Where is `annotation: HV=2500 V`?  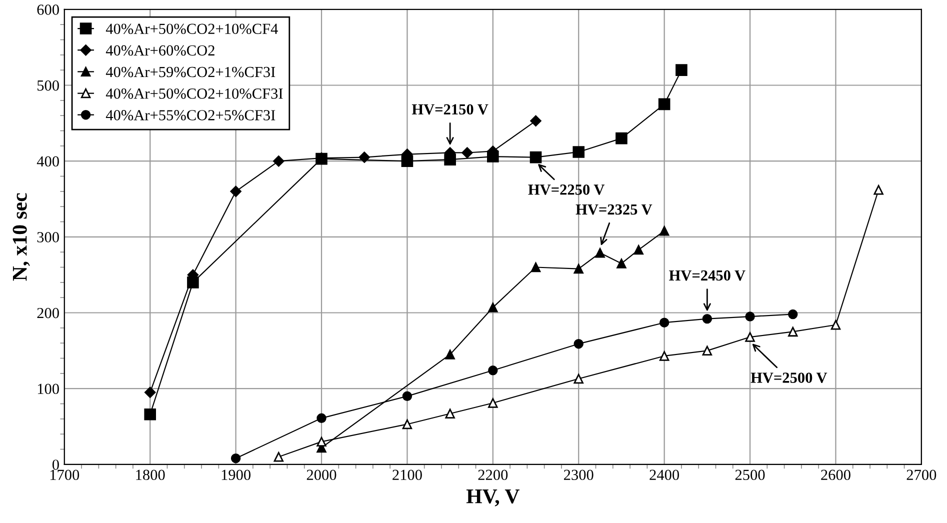
annotation: HV=2500 V is located at coordinates (789, 377).